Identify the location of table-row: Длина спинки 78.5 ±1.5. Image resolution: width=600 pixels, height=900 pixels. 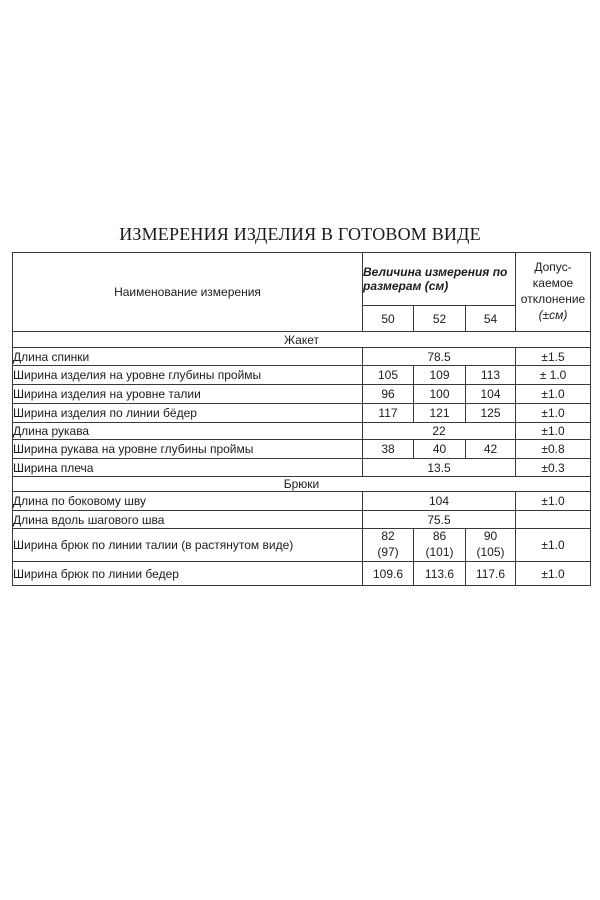
(301, 356).